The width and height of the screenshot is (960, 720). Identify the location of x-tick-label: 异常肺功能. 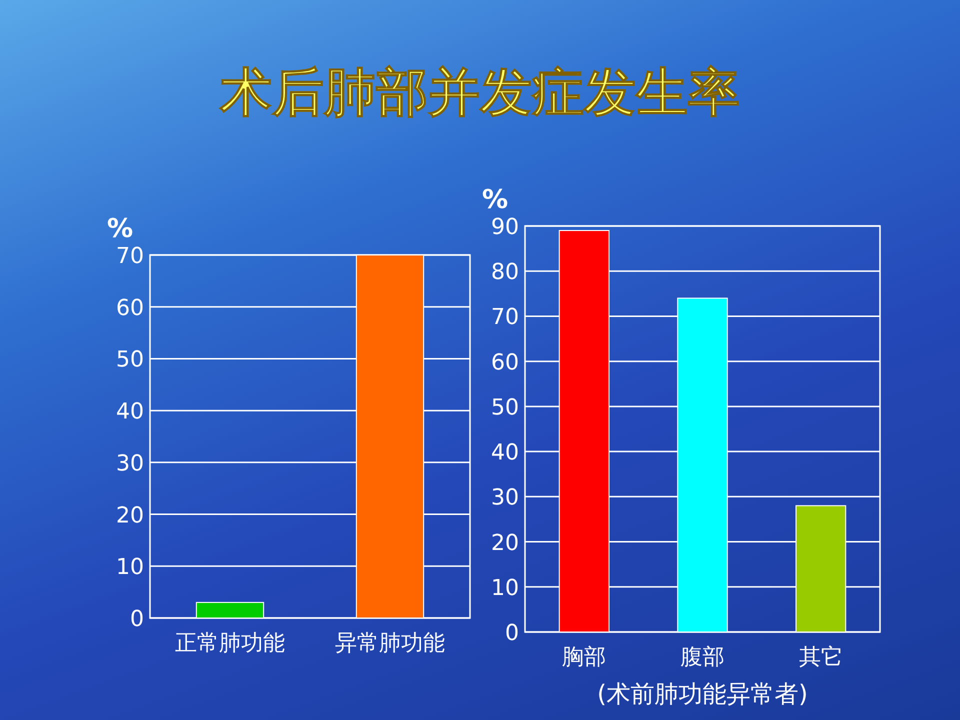
(390, 643).